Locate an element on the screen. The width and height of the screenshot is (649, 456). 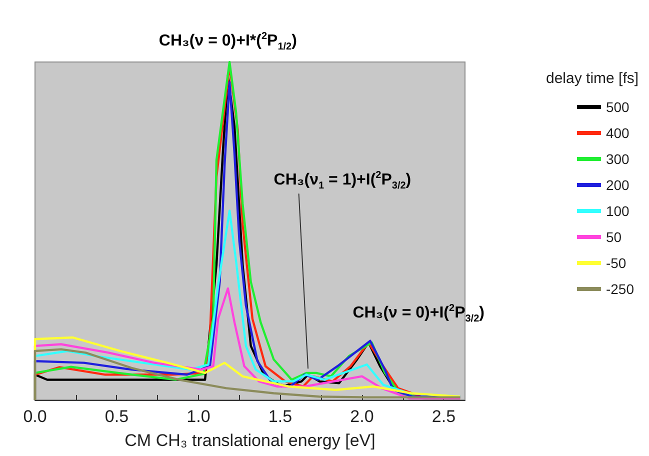
legend-label: 50 is located at coordinates (614, 237).